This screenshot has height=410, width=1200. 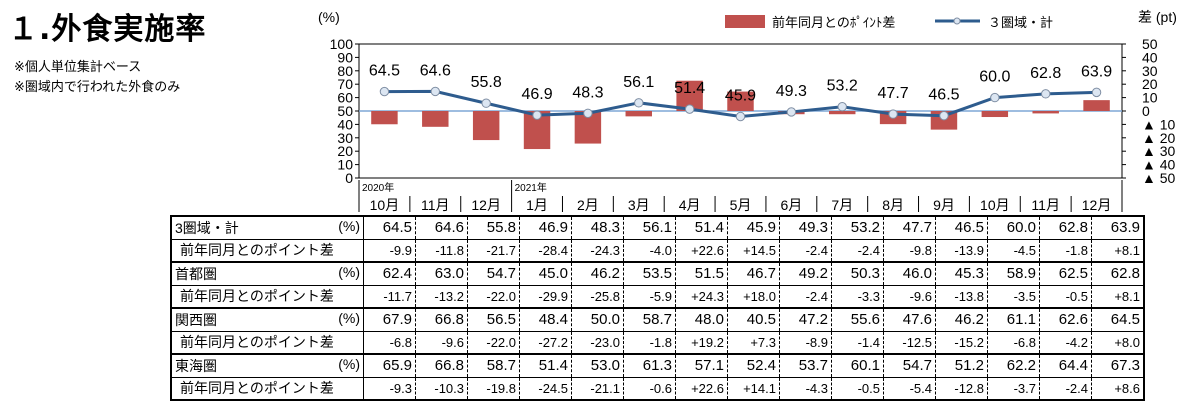 What do you see at coordinates (893, 93) in the screenshot?
I see `rate-data-label: 47.7` at bounding box center [893, 93].